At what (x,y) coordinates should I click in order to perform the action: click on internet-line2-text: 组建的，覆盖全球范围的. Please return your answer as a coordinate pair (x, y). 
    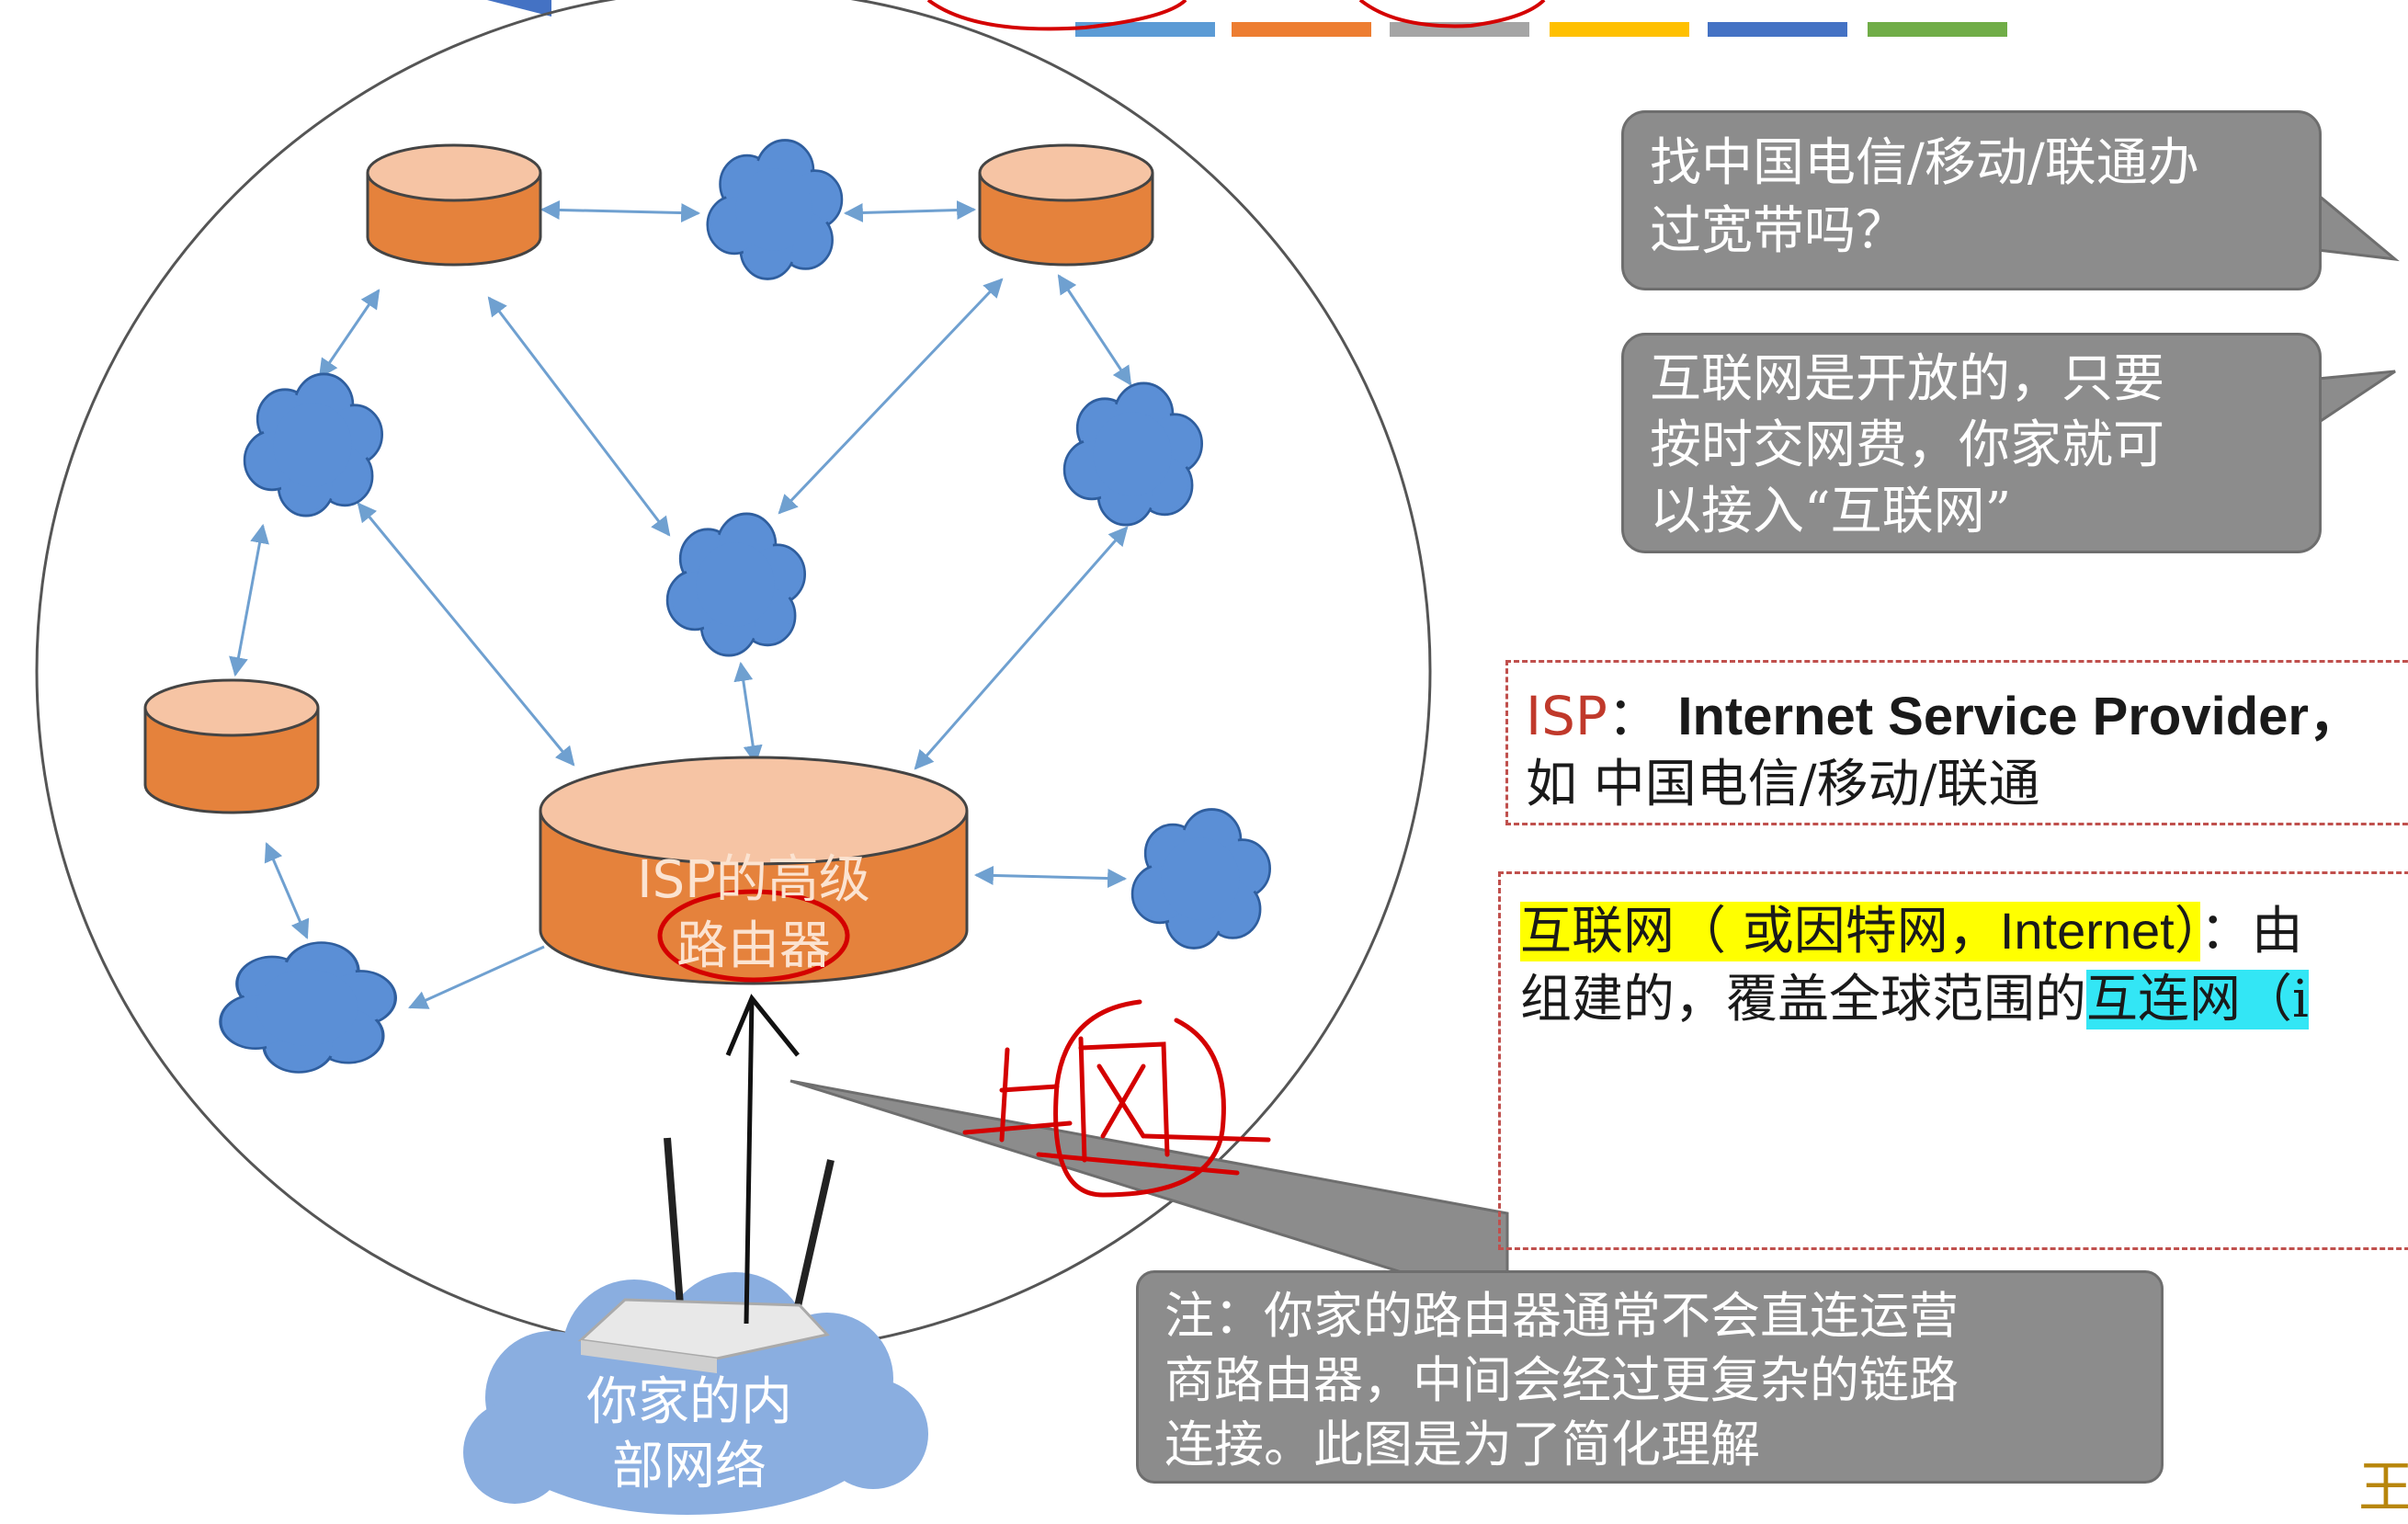
    Looking at the image, I should click on (1803, 1000).